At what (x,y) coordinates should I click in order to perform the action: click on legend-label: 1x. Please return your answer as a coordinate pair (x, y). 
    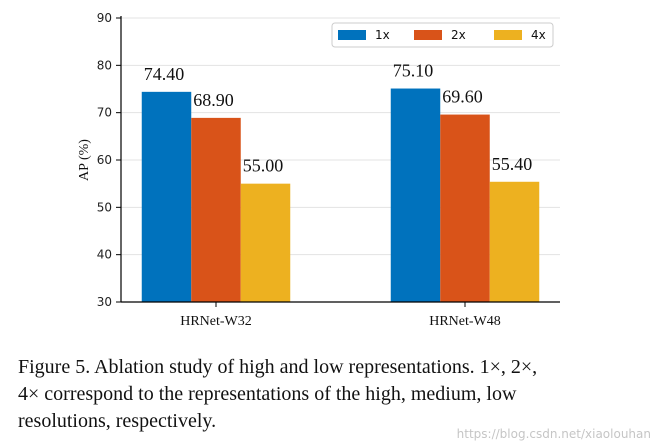
    Looking at the image, I should click on (382, 35).